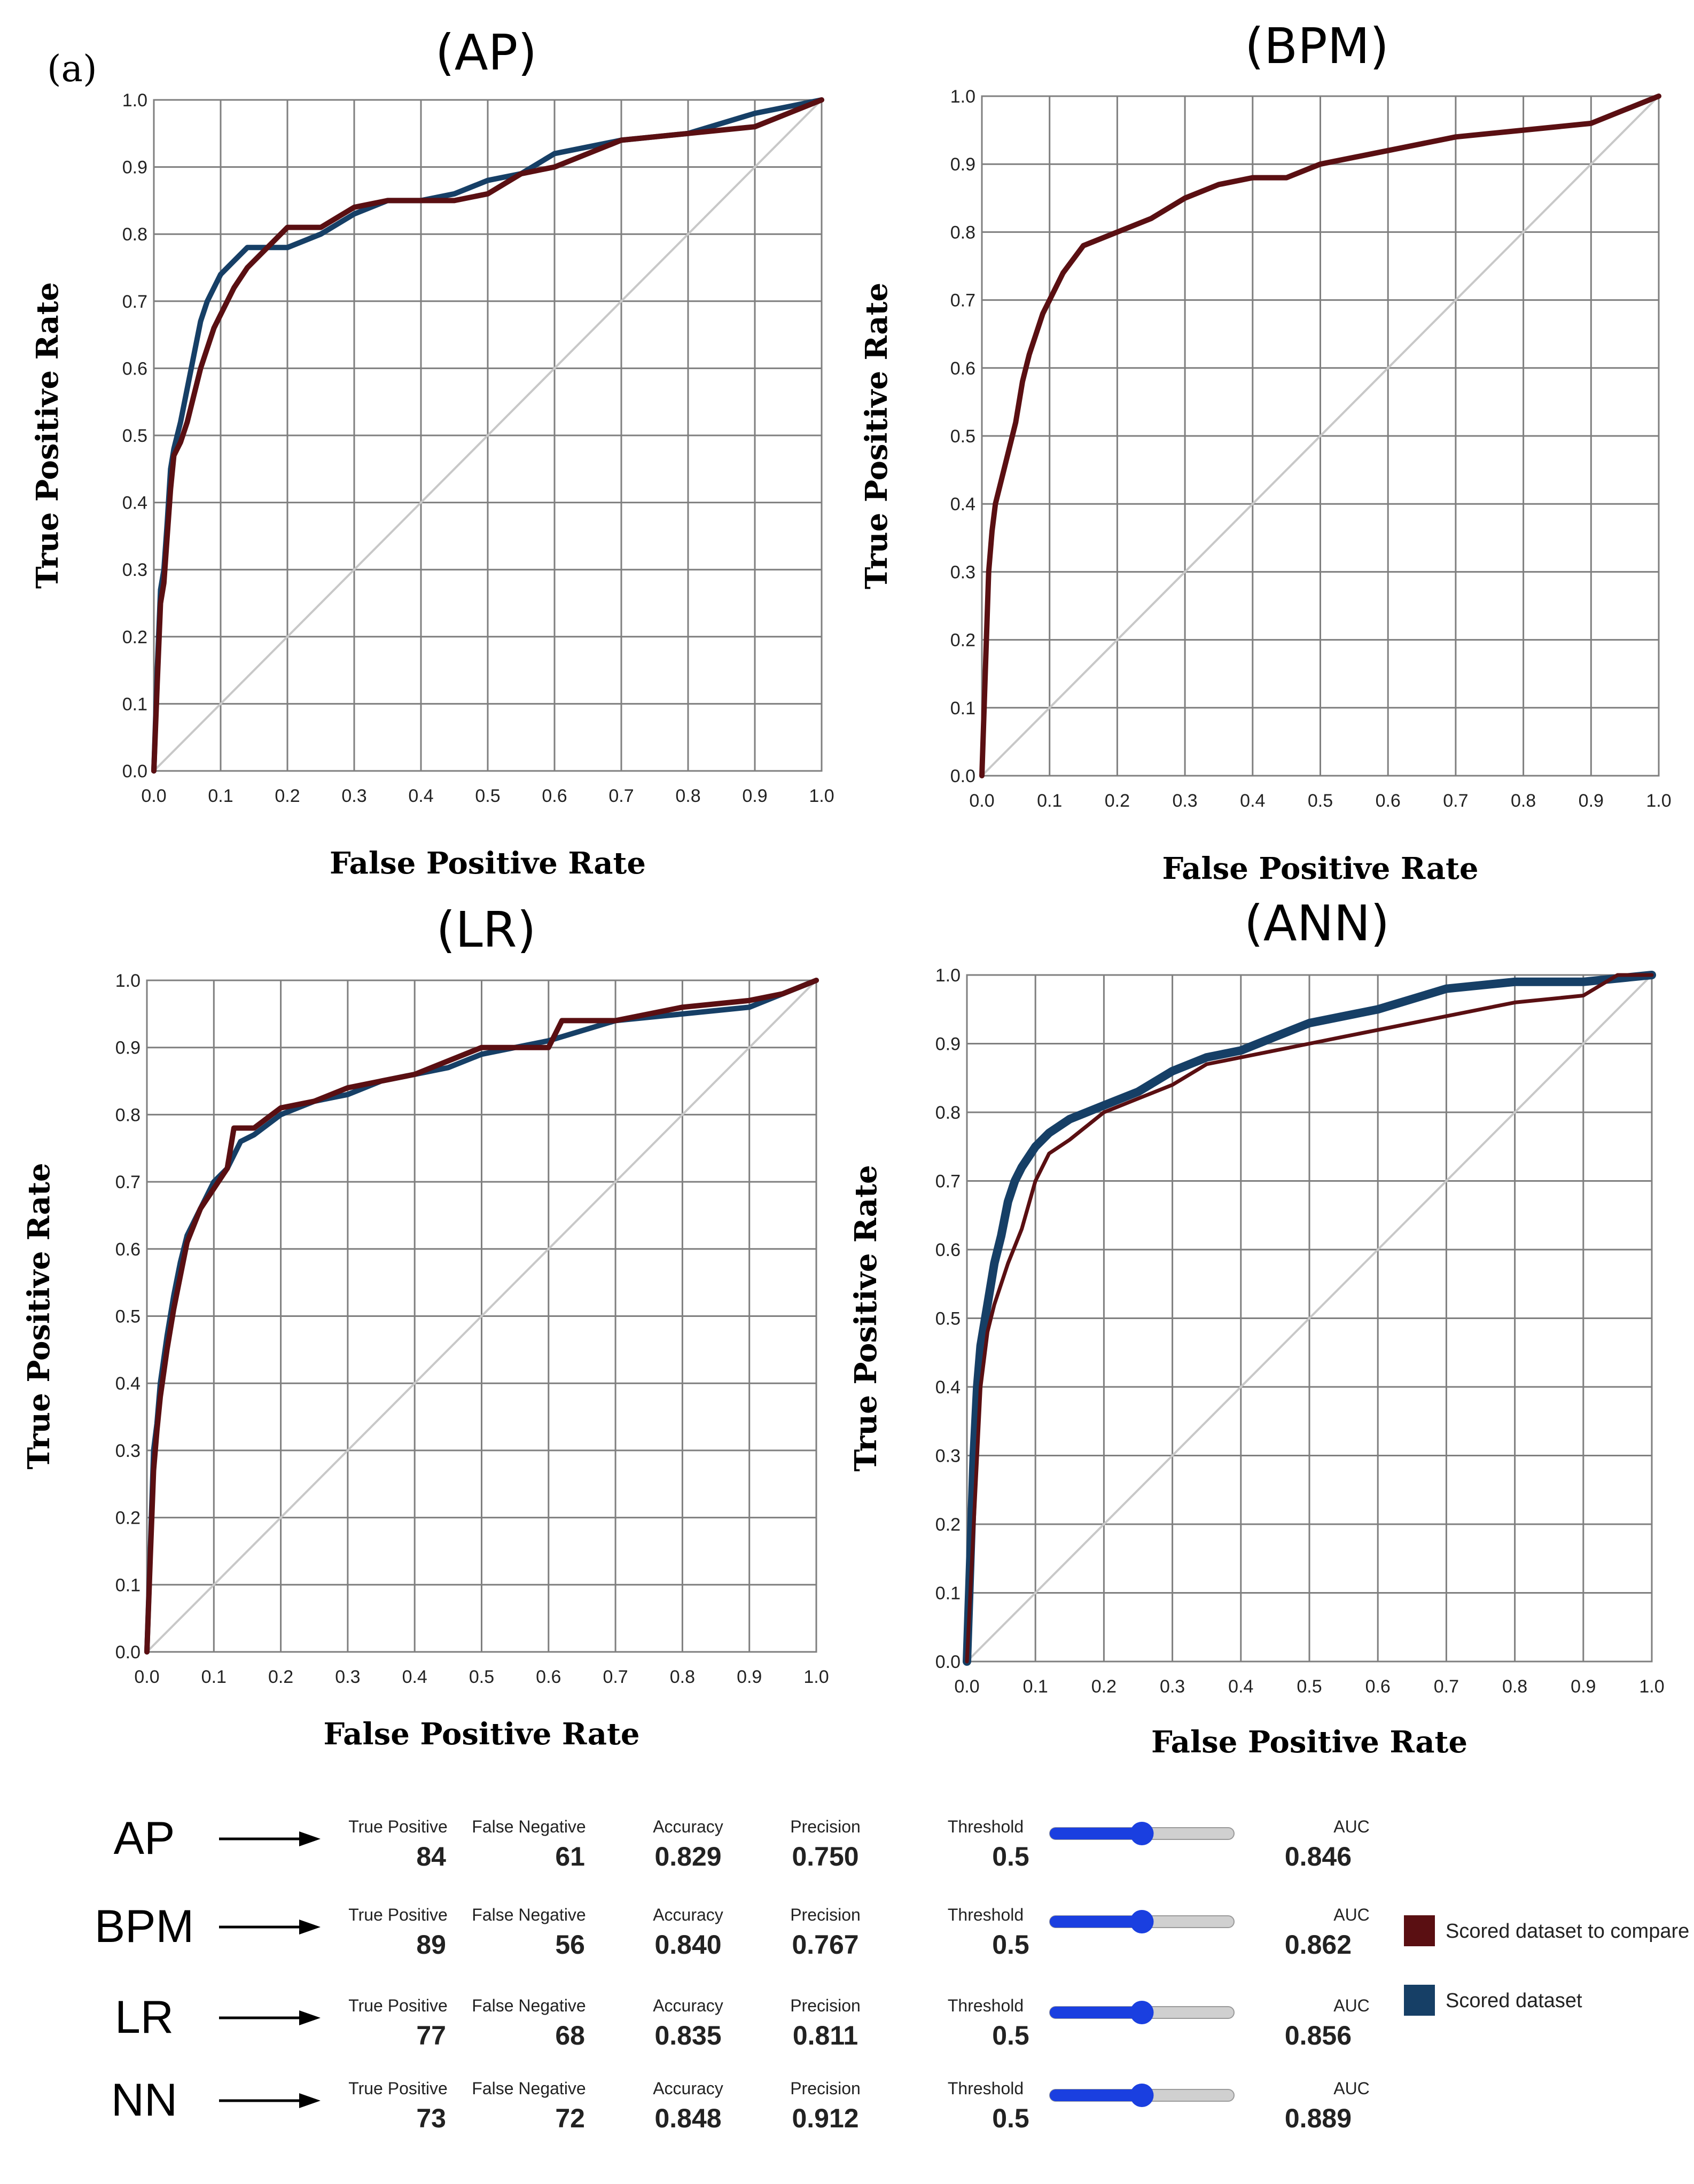  I want to click on y-tick-label: 0.2, so click(962, 641).